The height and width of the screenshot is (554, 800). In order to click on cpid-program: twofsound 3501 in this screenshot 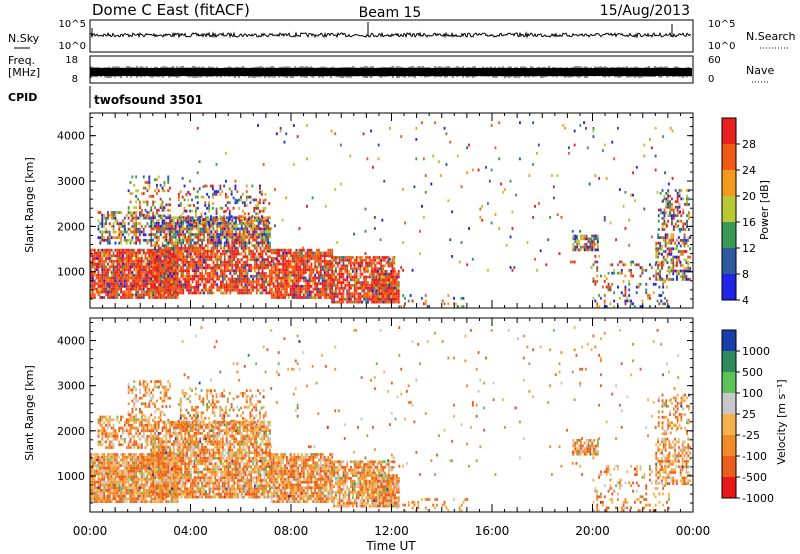, I will do `click(148, 100)`.